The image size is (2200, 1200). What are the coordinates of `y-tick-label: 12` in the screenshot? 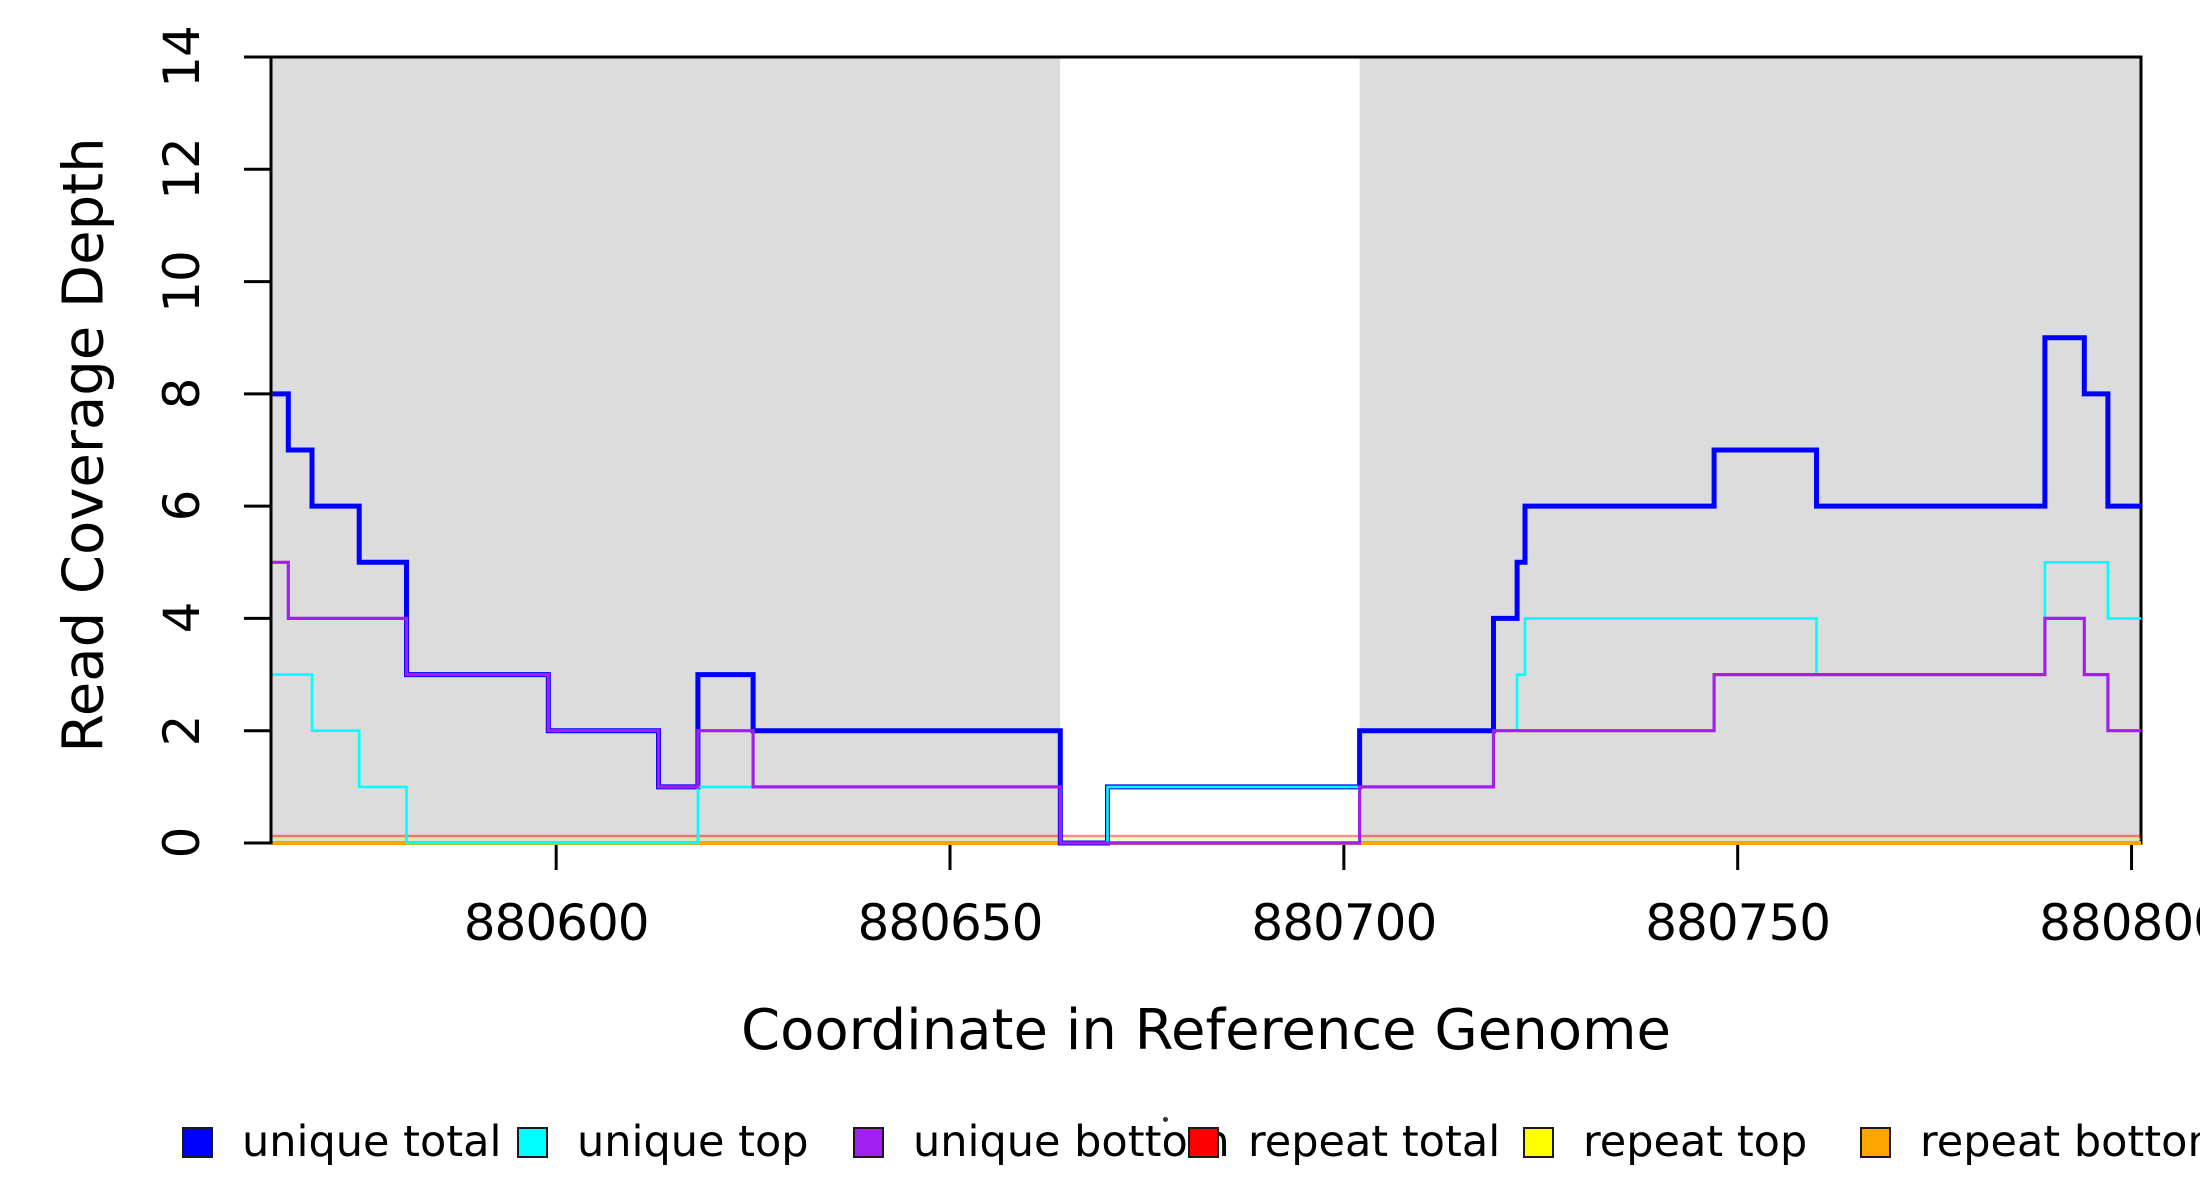 It's located at (182, 169).